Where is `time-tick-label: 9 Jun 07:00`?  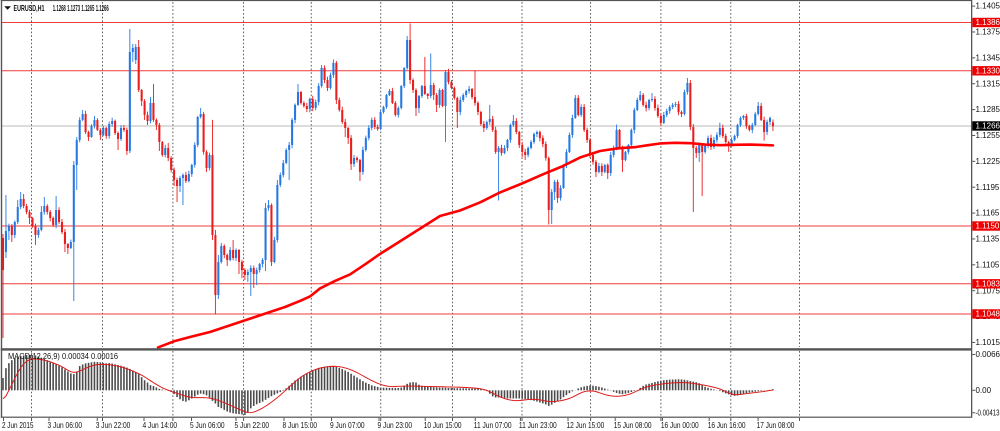
time-tick-label: 9 Jun 07:00 is located at coordinates (347, 425).